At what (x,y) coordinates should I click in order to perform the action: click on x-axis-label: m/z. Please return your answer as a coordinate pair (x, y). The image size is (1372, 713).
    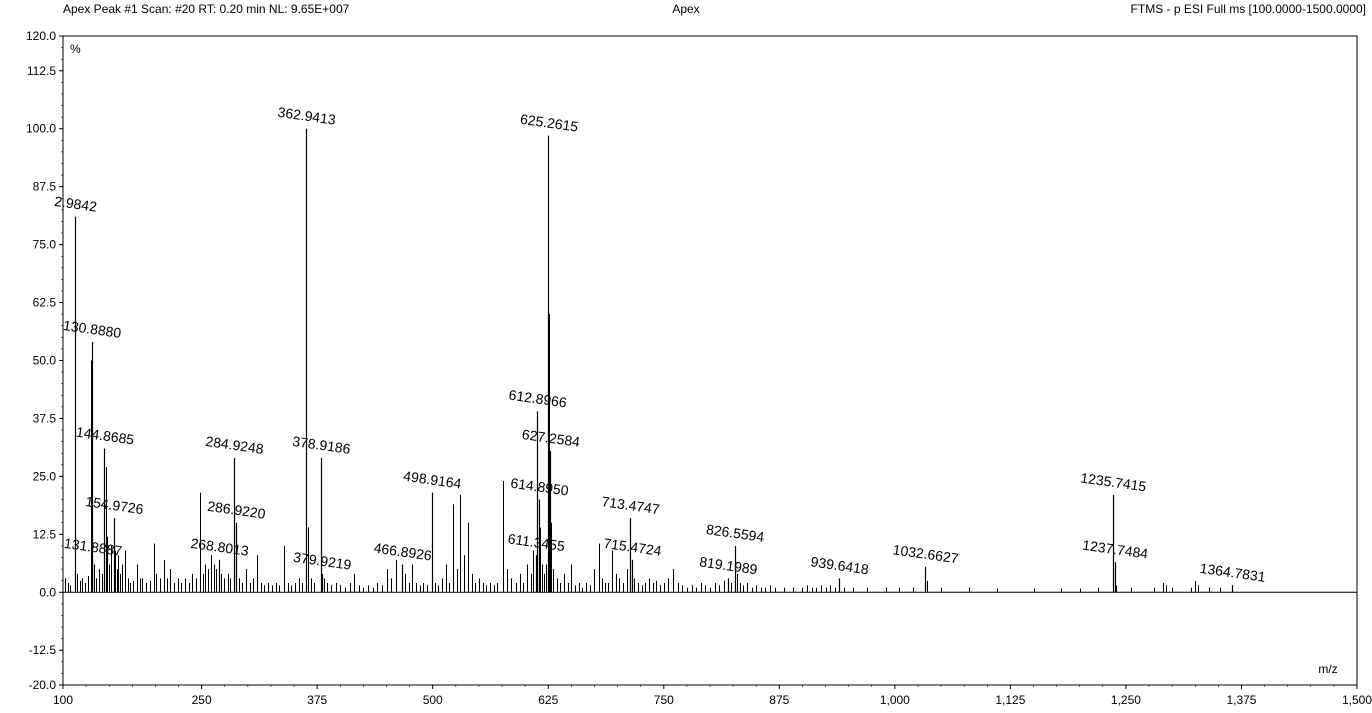
    Looking at the image, I should click on (1327, 669).